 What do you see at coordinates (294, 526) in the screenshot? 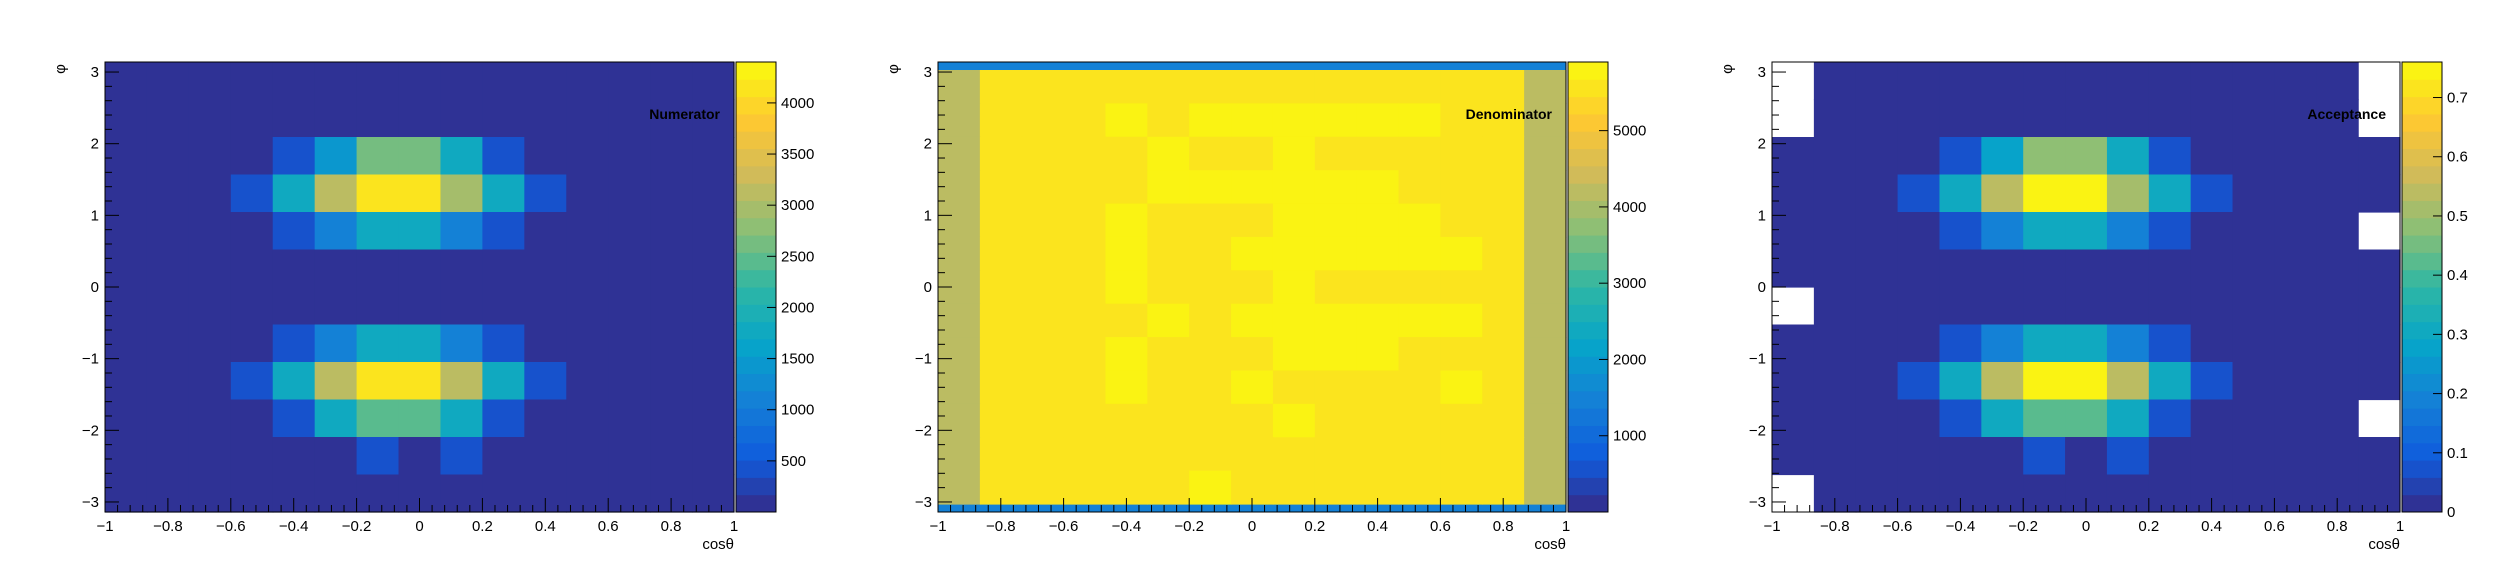
I see `x-tick-label: −0.4` at bounding box center [294, 526].